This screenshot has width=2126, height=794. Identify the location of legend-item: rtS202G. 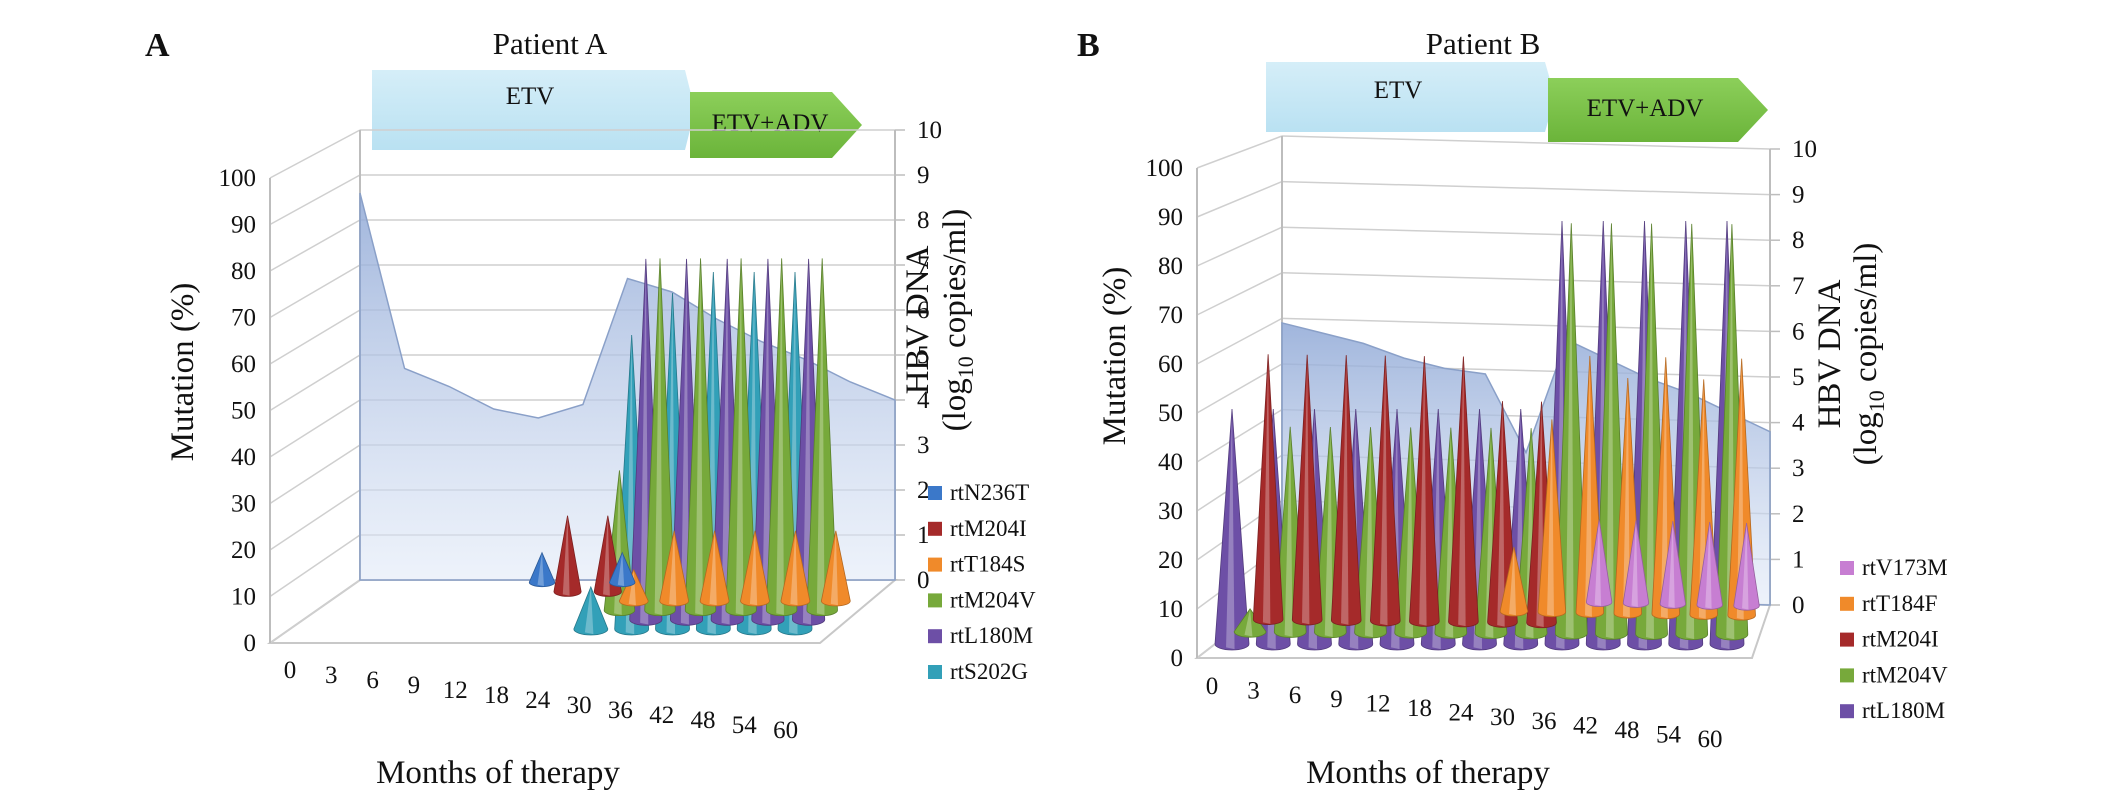
(978, 671).